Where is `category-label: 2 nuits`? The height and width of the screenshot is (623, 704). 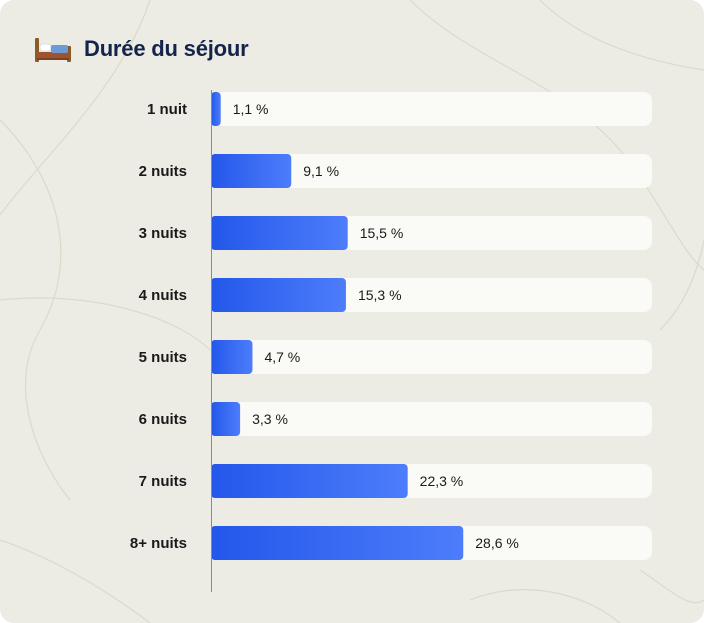 category-label: 2 nuits is located at coordinates (163, 171).